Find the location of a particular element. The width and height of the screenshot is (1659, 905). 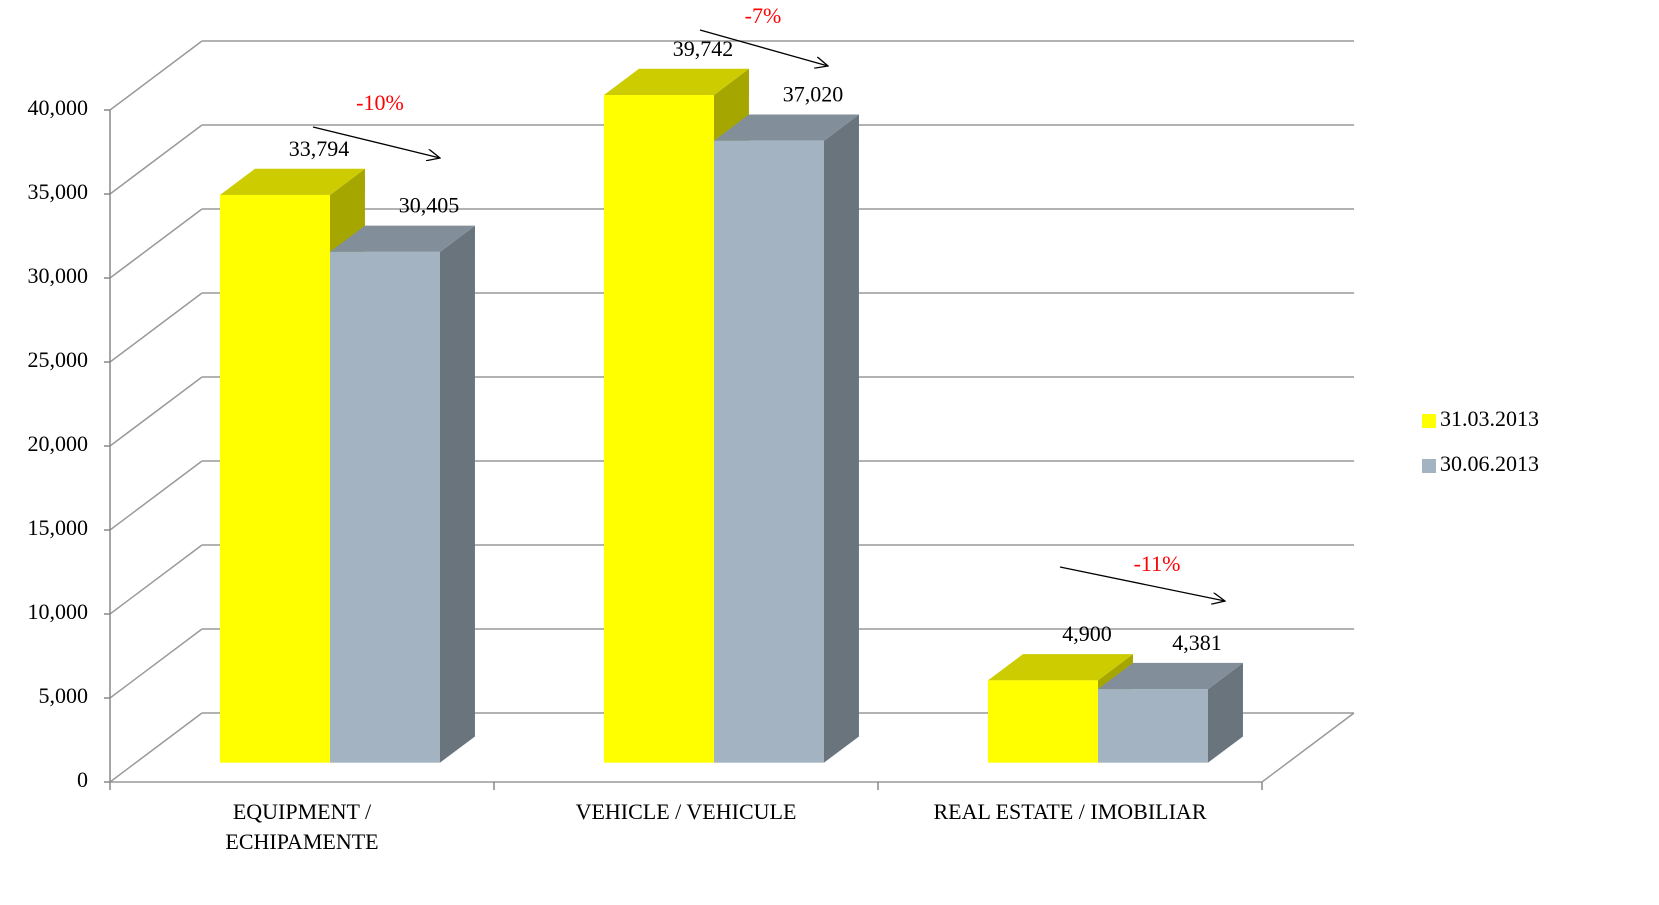

y-tick-label: 5,000 is located at coordinates (64, 695).